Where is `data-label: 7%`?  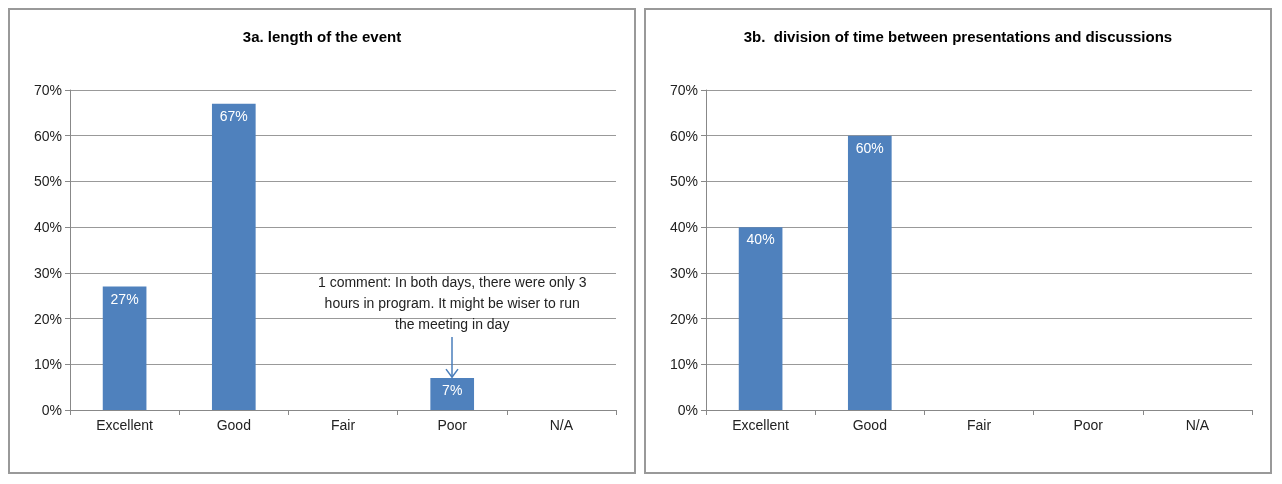
data-label: 7% is located at coordinates (452, 390).